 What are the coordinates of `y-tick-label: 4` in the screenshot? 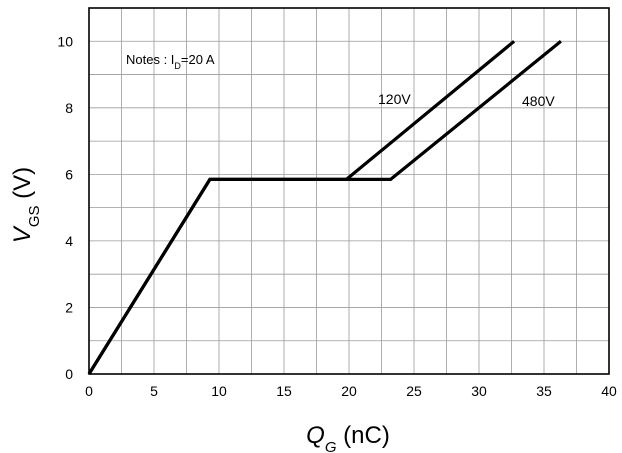 It's located at (69, 241).